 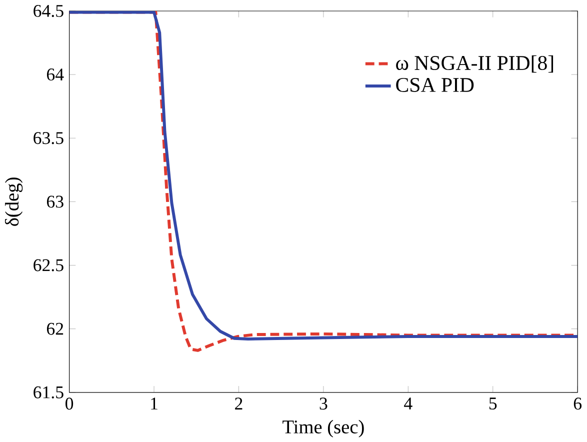 What do you see at coordinates (323, 429) in the screenshot?
I see `x-axis-title: Time (sec)` at bounding box center [323, 429].